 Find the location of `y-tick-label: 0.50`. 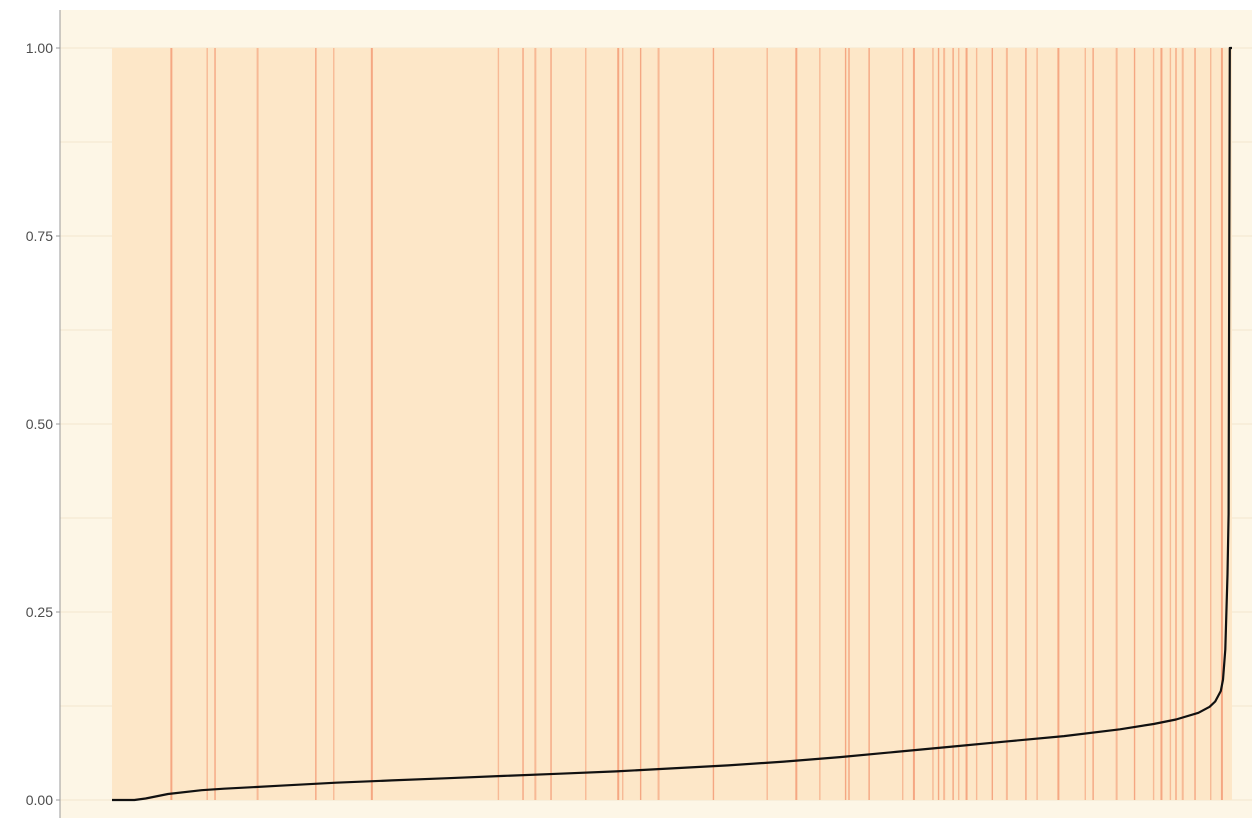

y-tick-label: 0.50 is located at coordinates (39, 424).